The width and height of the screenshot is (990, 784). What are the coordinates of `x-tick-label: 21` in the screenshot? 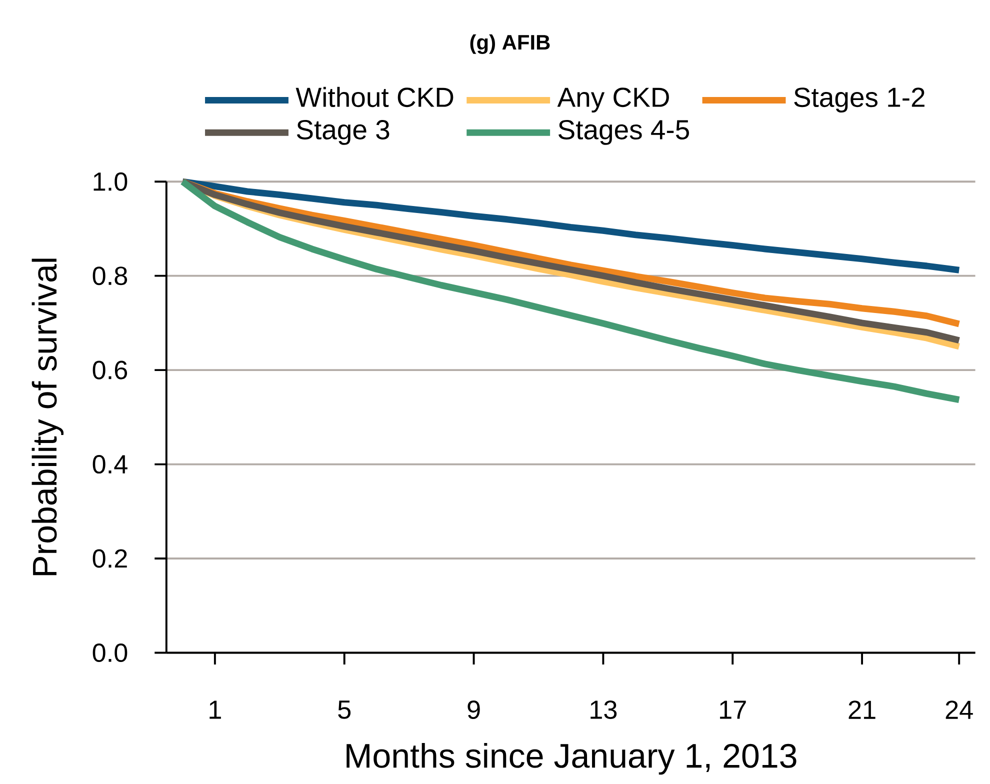 It's located at (862, 709).